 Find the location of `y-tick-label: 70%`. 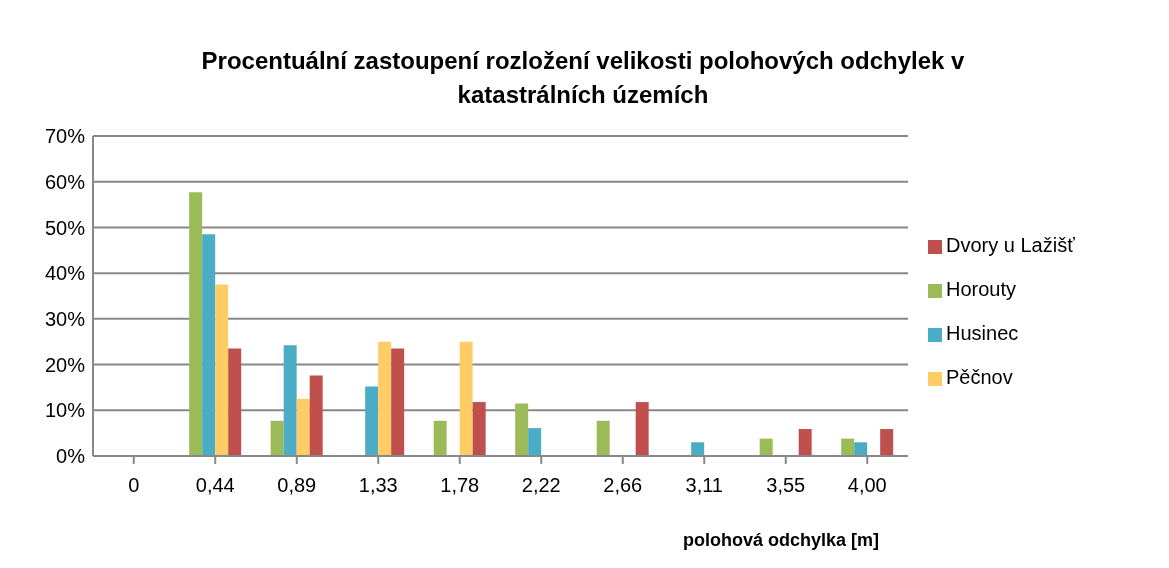

y-tick-label: 70% is located at coordinates (65, 136).